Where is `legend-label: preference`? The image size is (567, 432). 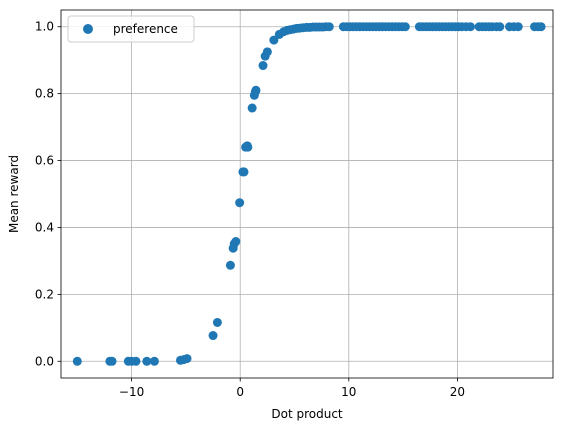
legend-label: preference is located at coordinates (145, 29).